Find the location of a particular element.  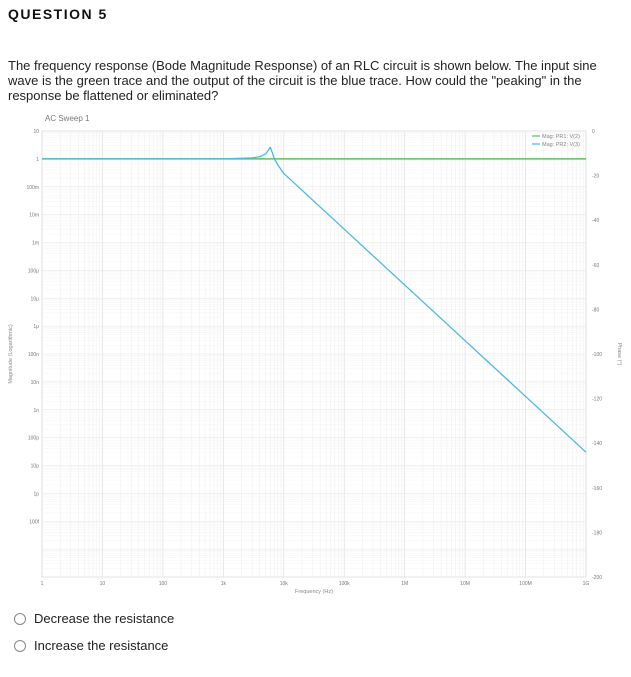

y2-tick-label: -200 is located at coordinates (597, 578).